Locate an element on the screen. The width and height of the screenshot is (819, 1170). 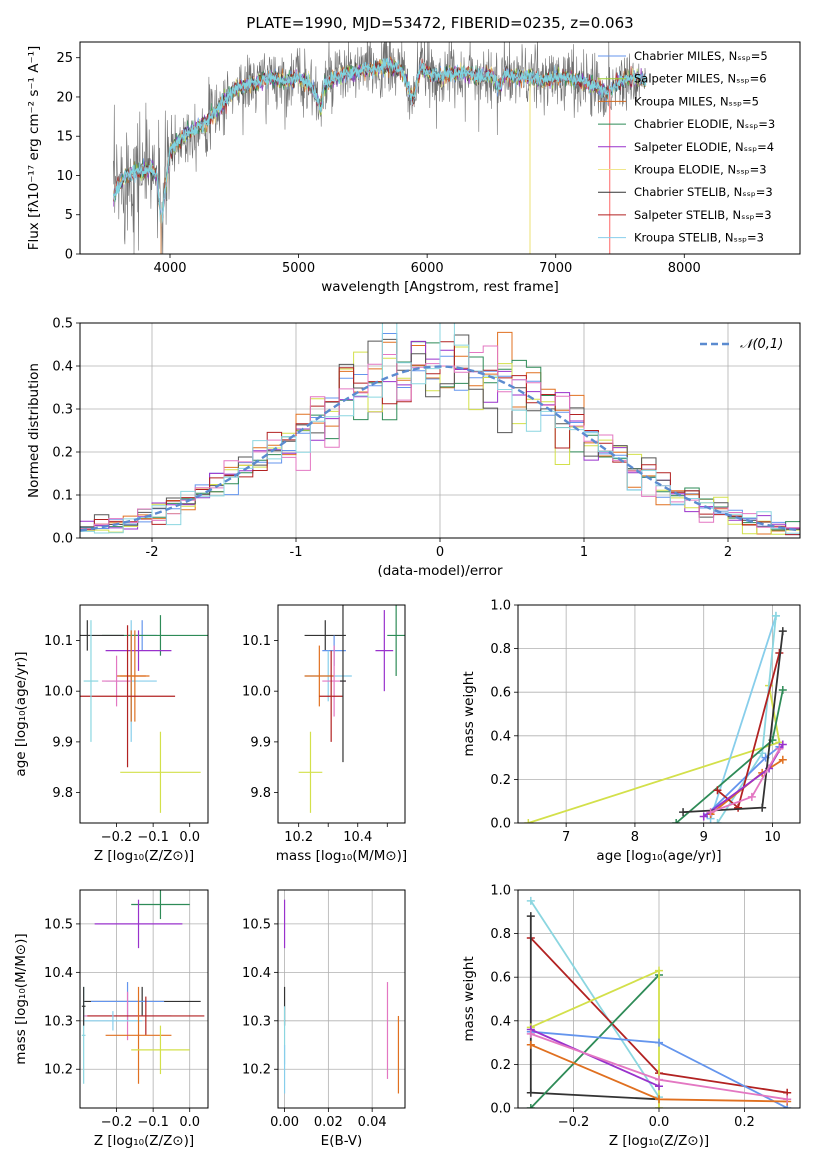
y-tick-label: 0.6 is located at coordinates (500, 978).